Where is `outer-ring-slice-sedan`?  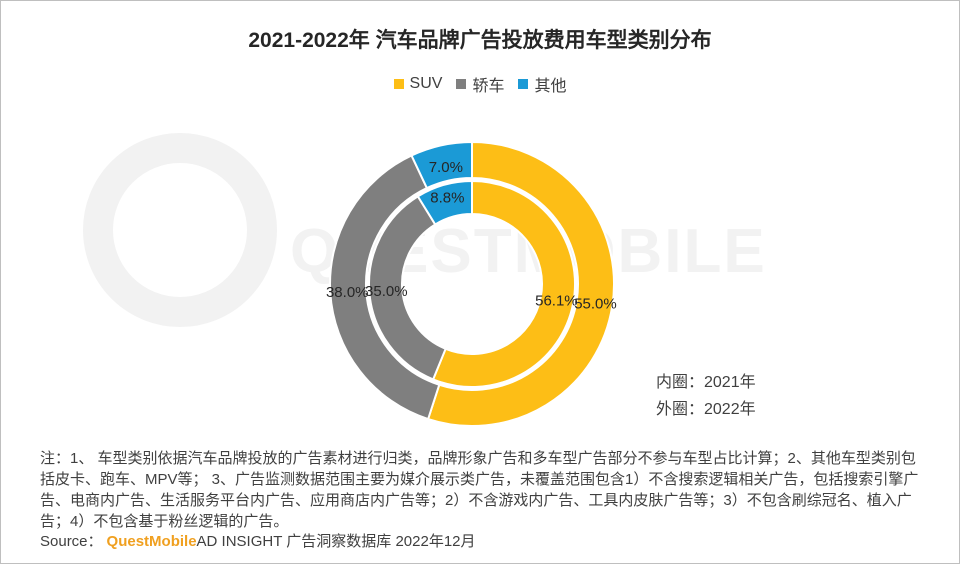 outer-ring-slice-sedan is located at coordinates (385, 287).